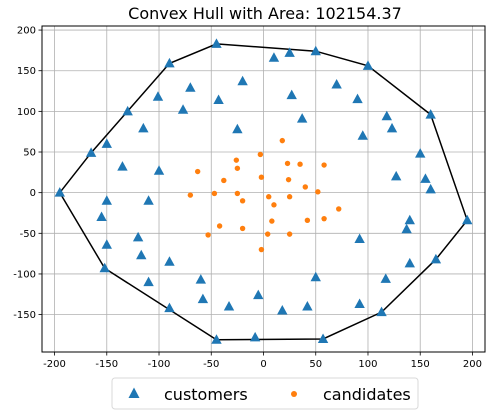 The height and width of the screenshot is (415, 495). I want to click on legend-customers-marker, so click(134, 392).